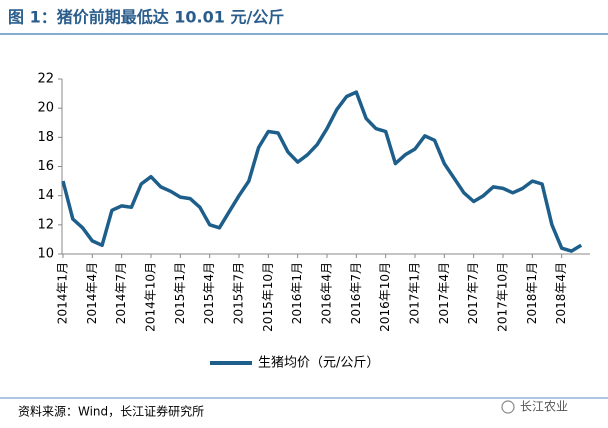 Image resolution: width=608 pixels, height=428 pixels. What do you see at coordinates (544, 407) in the screenshot?
I see `watermark: 长江农业` at bounding box center [544, 407].